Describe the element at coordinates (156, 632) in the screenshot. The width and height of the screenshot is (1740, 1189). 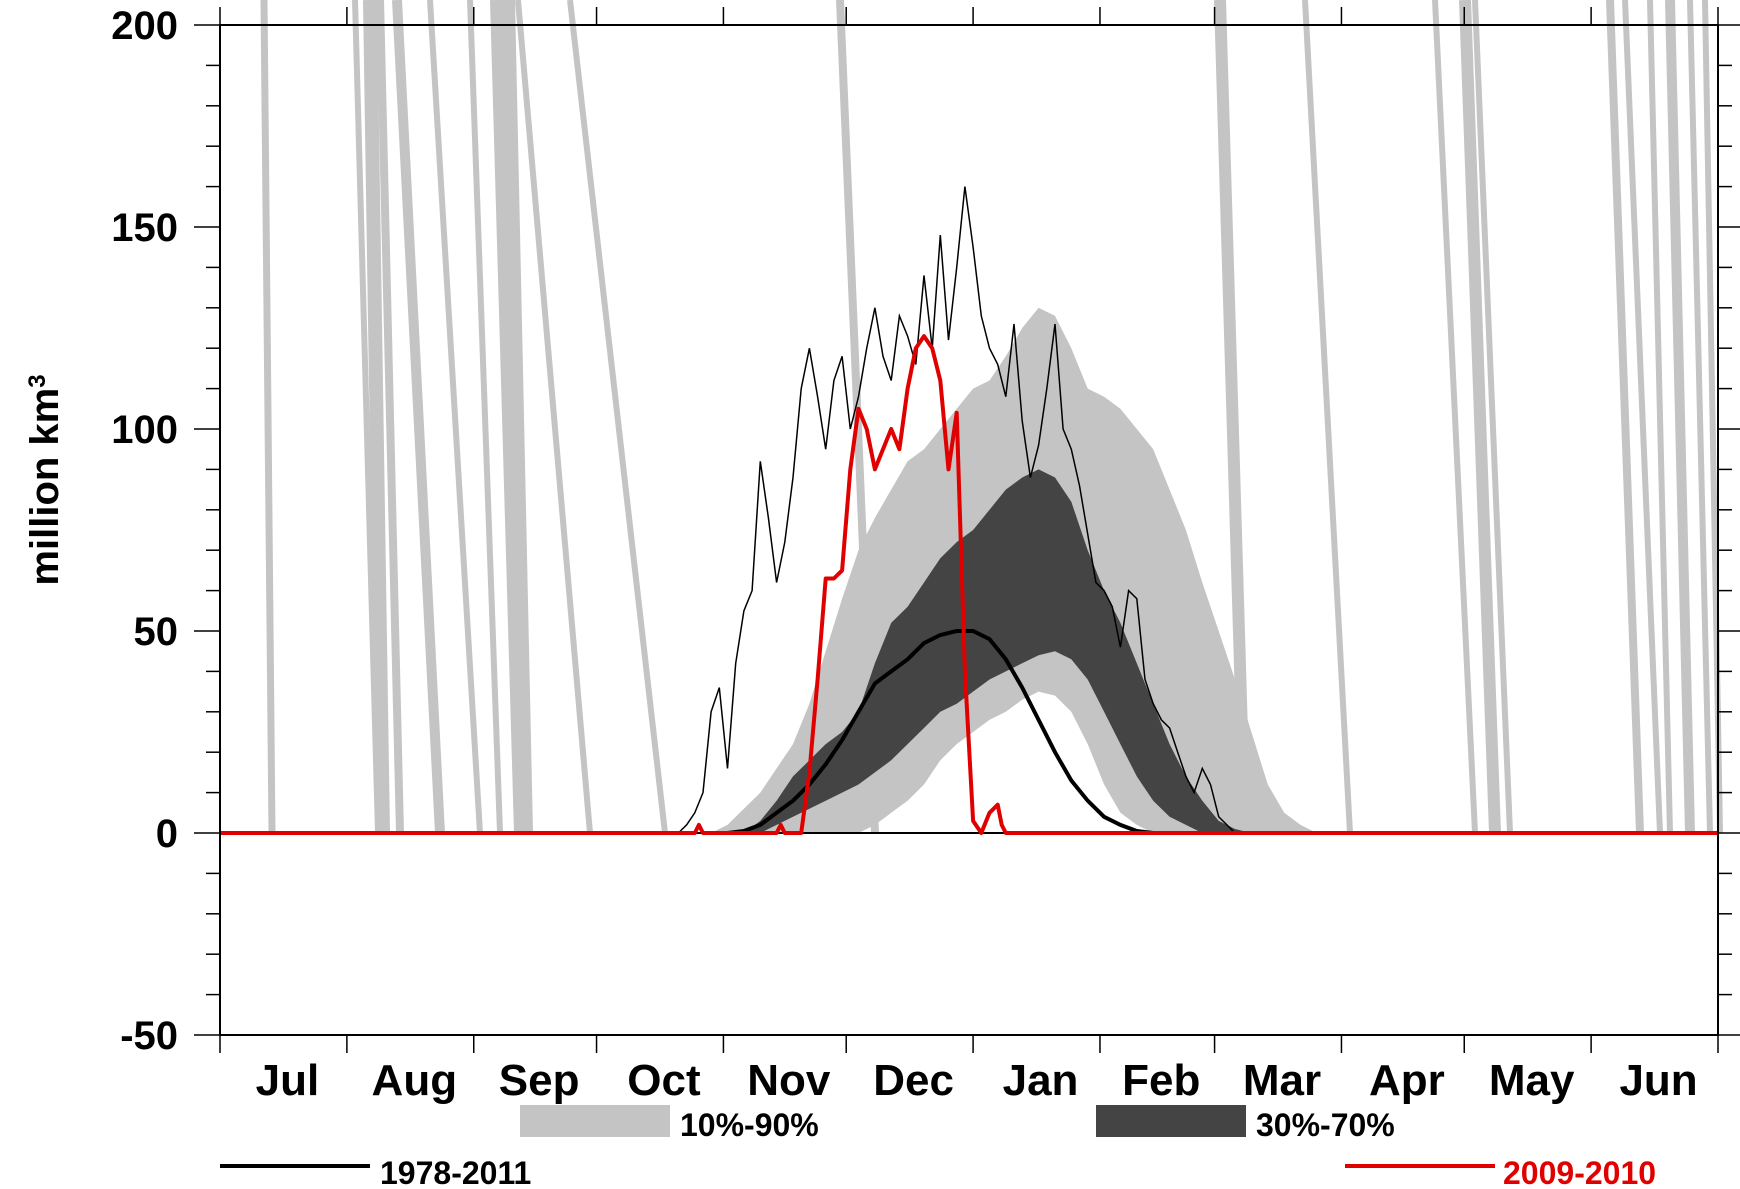
I see `y-tick-label: 50` at that location.